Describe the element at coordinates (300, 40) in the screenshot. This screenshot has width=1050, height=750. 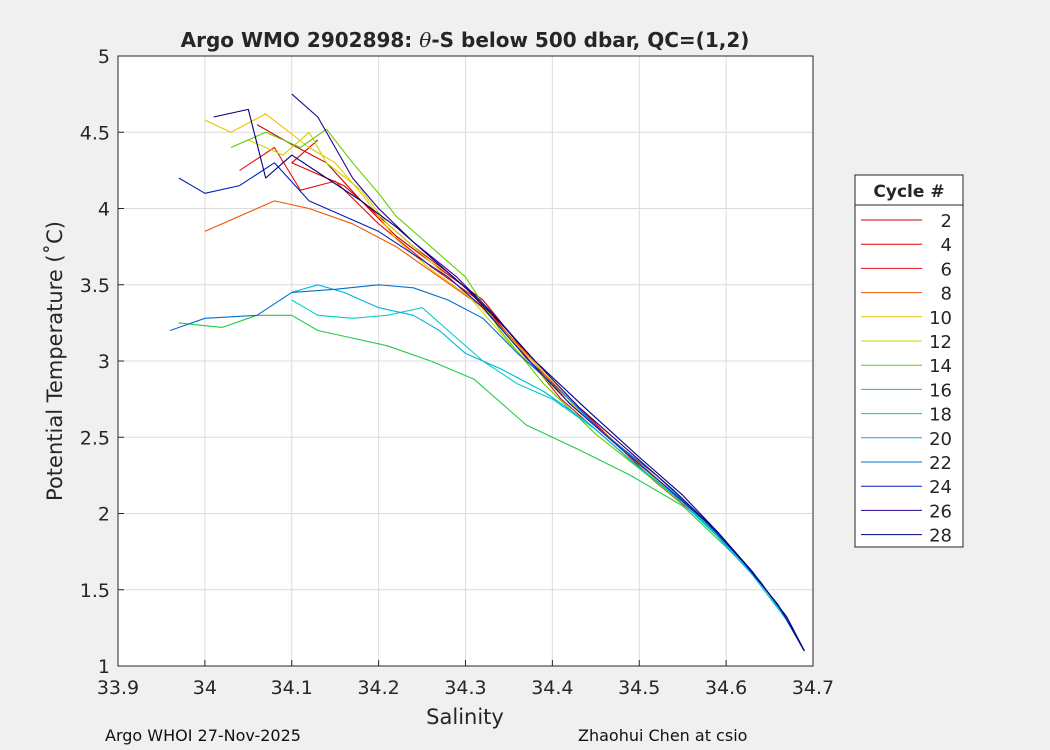
I see `title-prefix: Argo WMO 2902898:` at that location.